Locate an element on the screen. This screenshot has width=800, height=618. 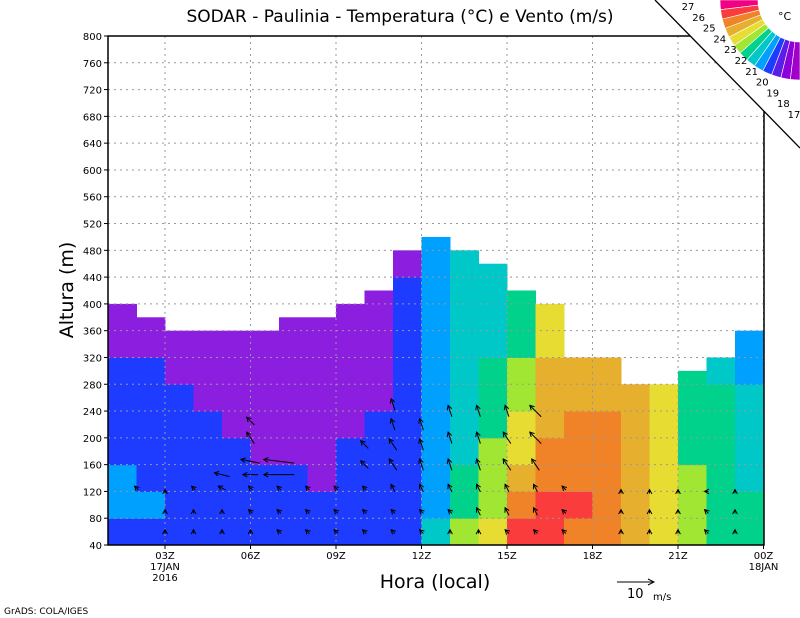
legend-label: 23 is located at coordinates (730, 50).